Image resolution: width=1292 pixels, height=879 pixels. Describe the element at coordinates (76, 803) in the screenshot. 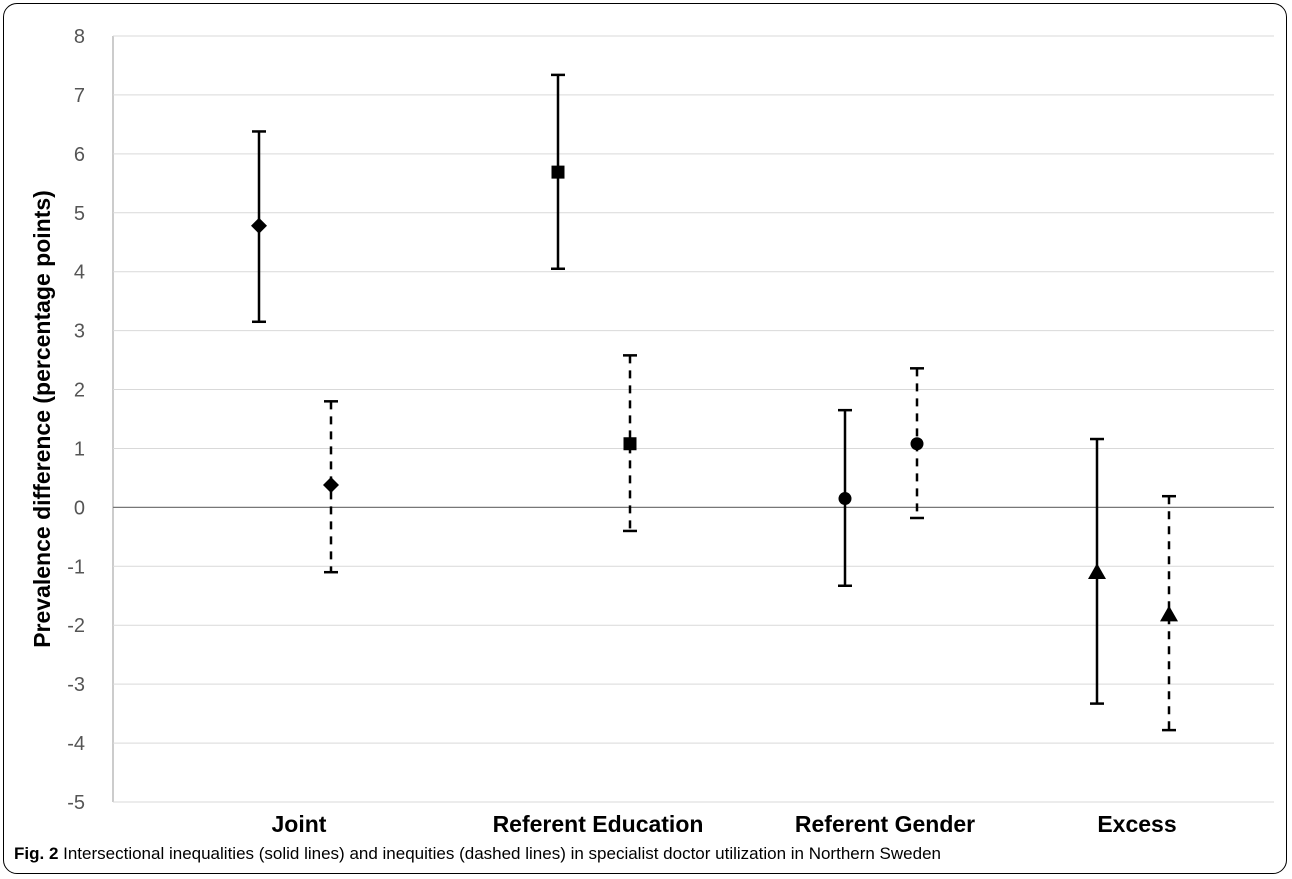

I see `y-tick-label: -5` at that location.